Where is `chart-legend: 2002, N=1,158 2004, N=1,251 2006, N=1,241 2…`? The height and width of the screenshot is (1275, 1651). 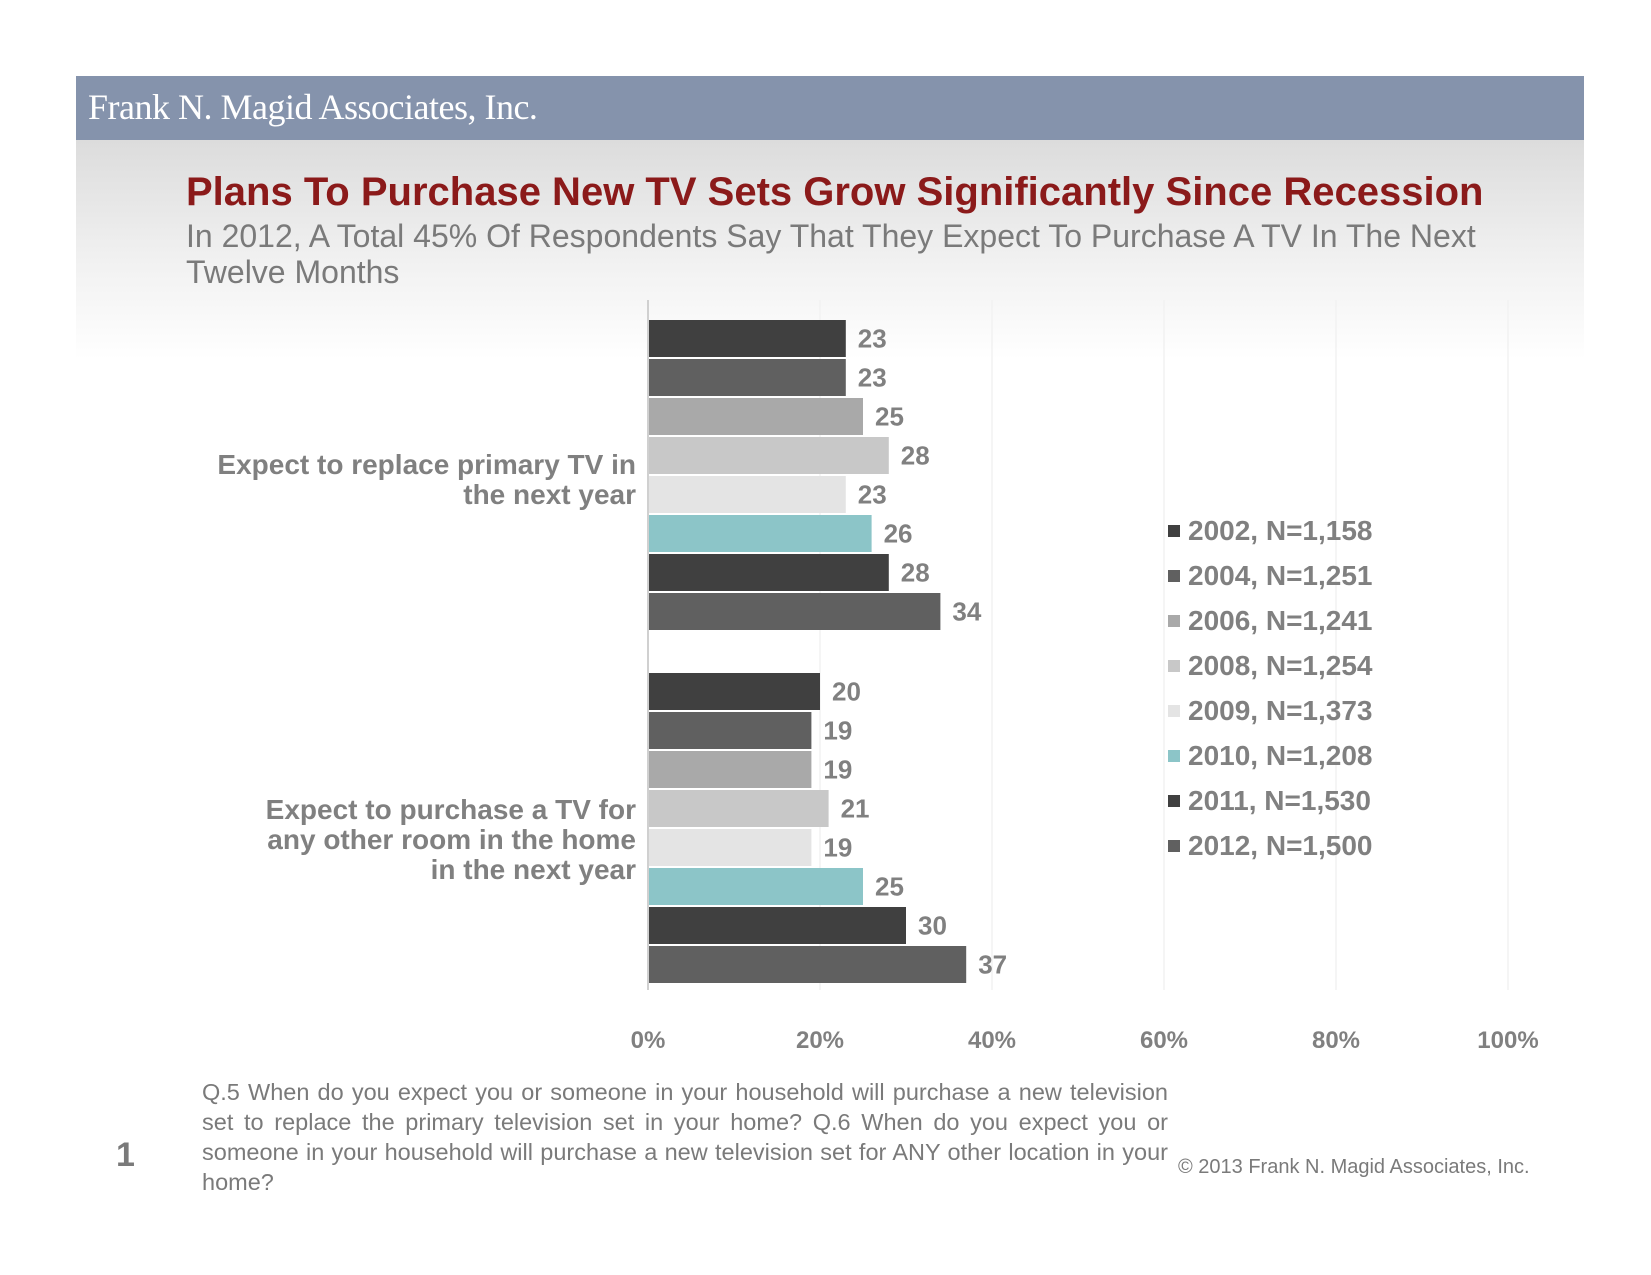
chart-legend: 2002, N=1,158 2004, N=1,251 2006, N=1,241 2… is located at coordinates (1298, 688).